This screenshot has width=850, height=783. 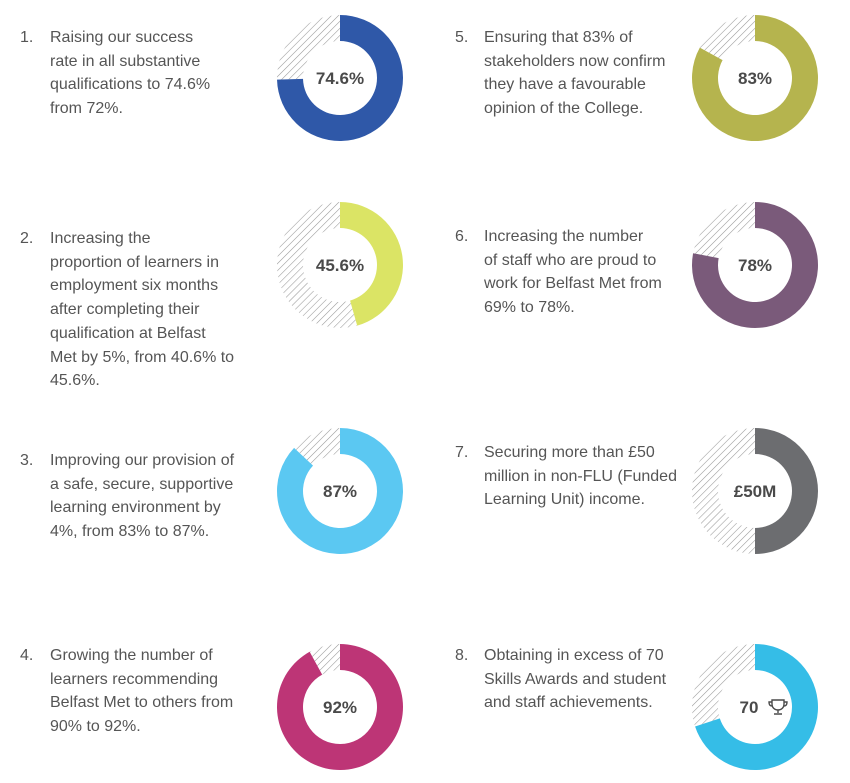 I want to click on donut-chart: 74.6%, so click(x=340, y=78).